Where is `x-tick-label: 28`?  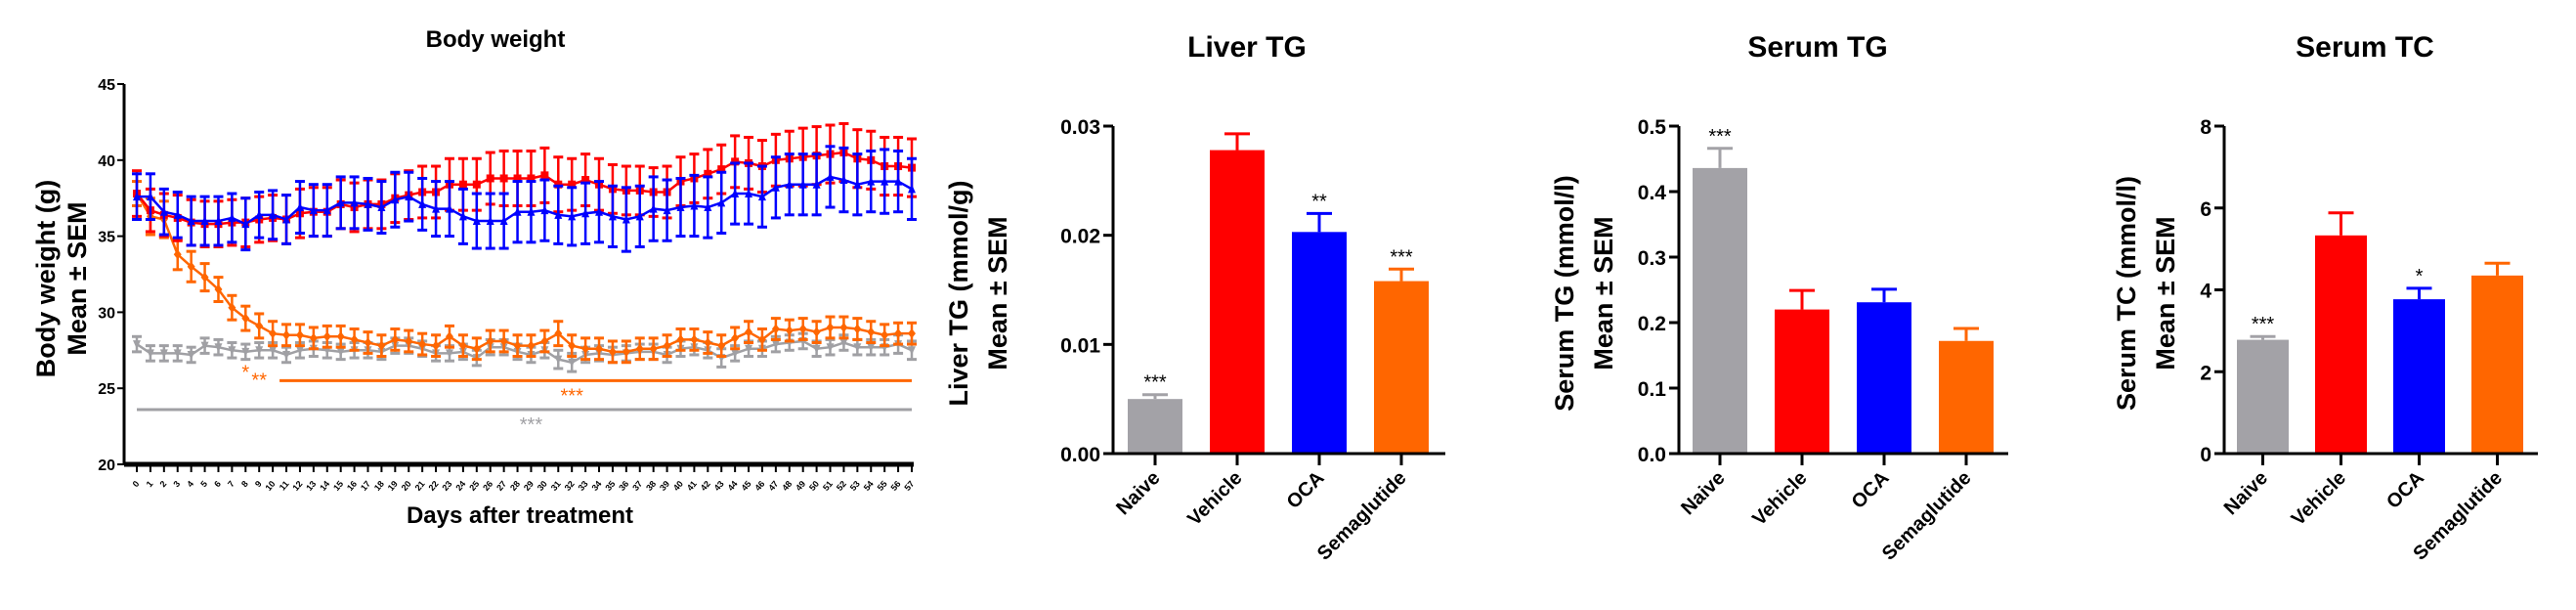
x-tick-label: 28 is located at coordinates (515, 486).